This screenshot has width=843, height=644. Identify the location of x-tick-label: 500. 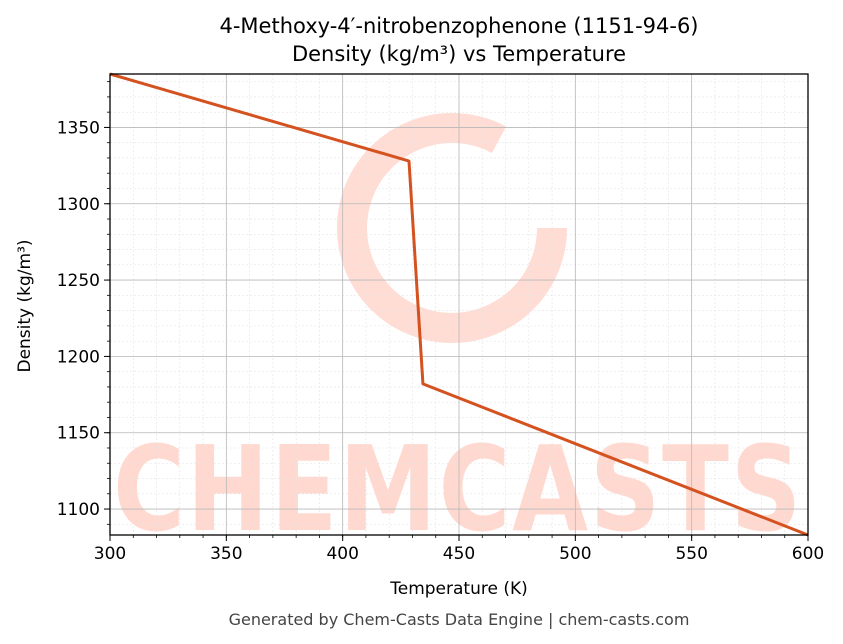
(575, 554).